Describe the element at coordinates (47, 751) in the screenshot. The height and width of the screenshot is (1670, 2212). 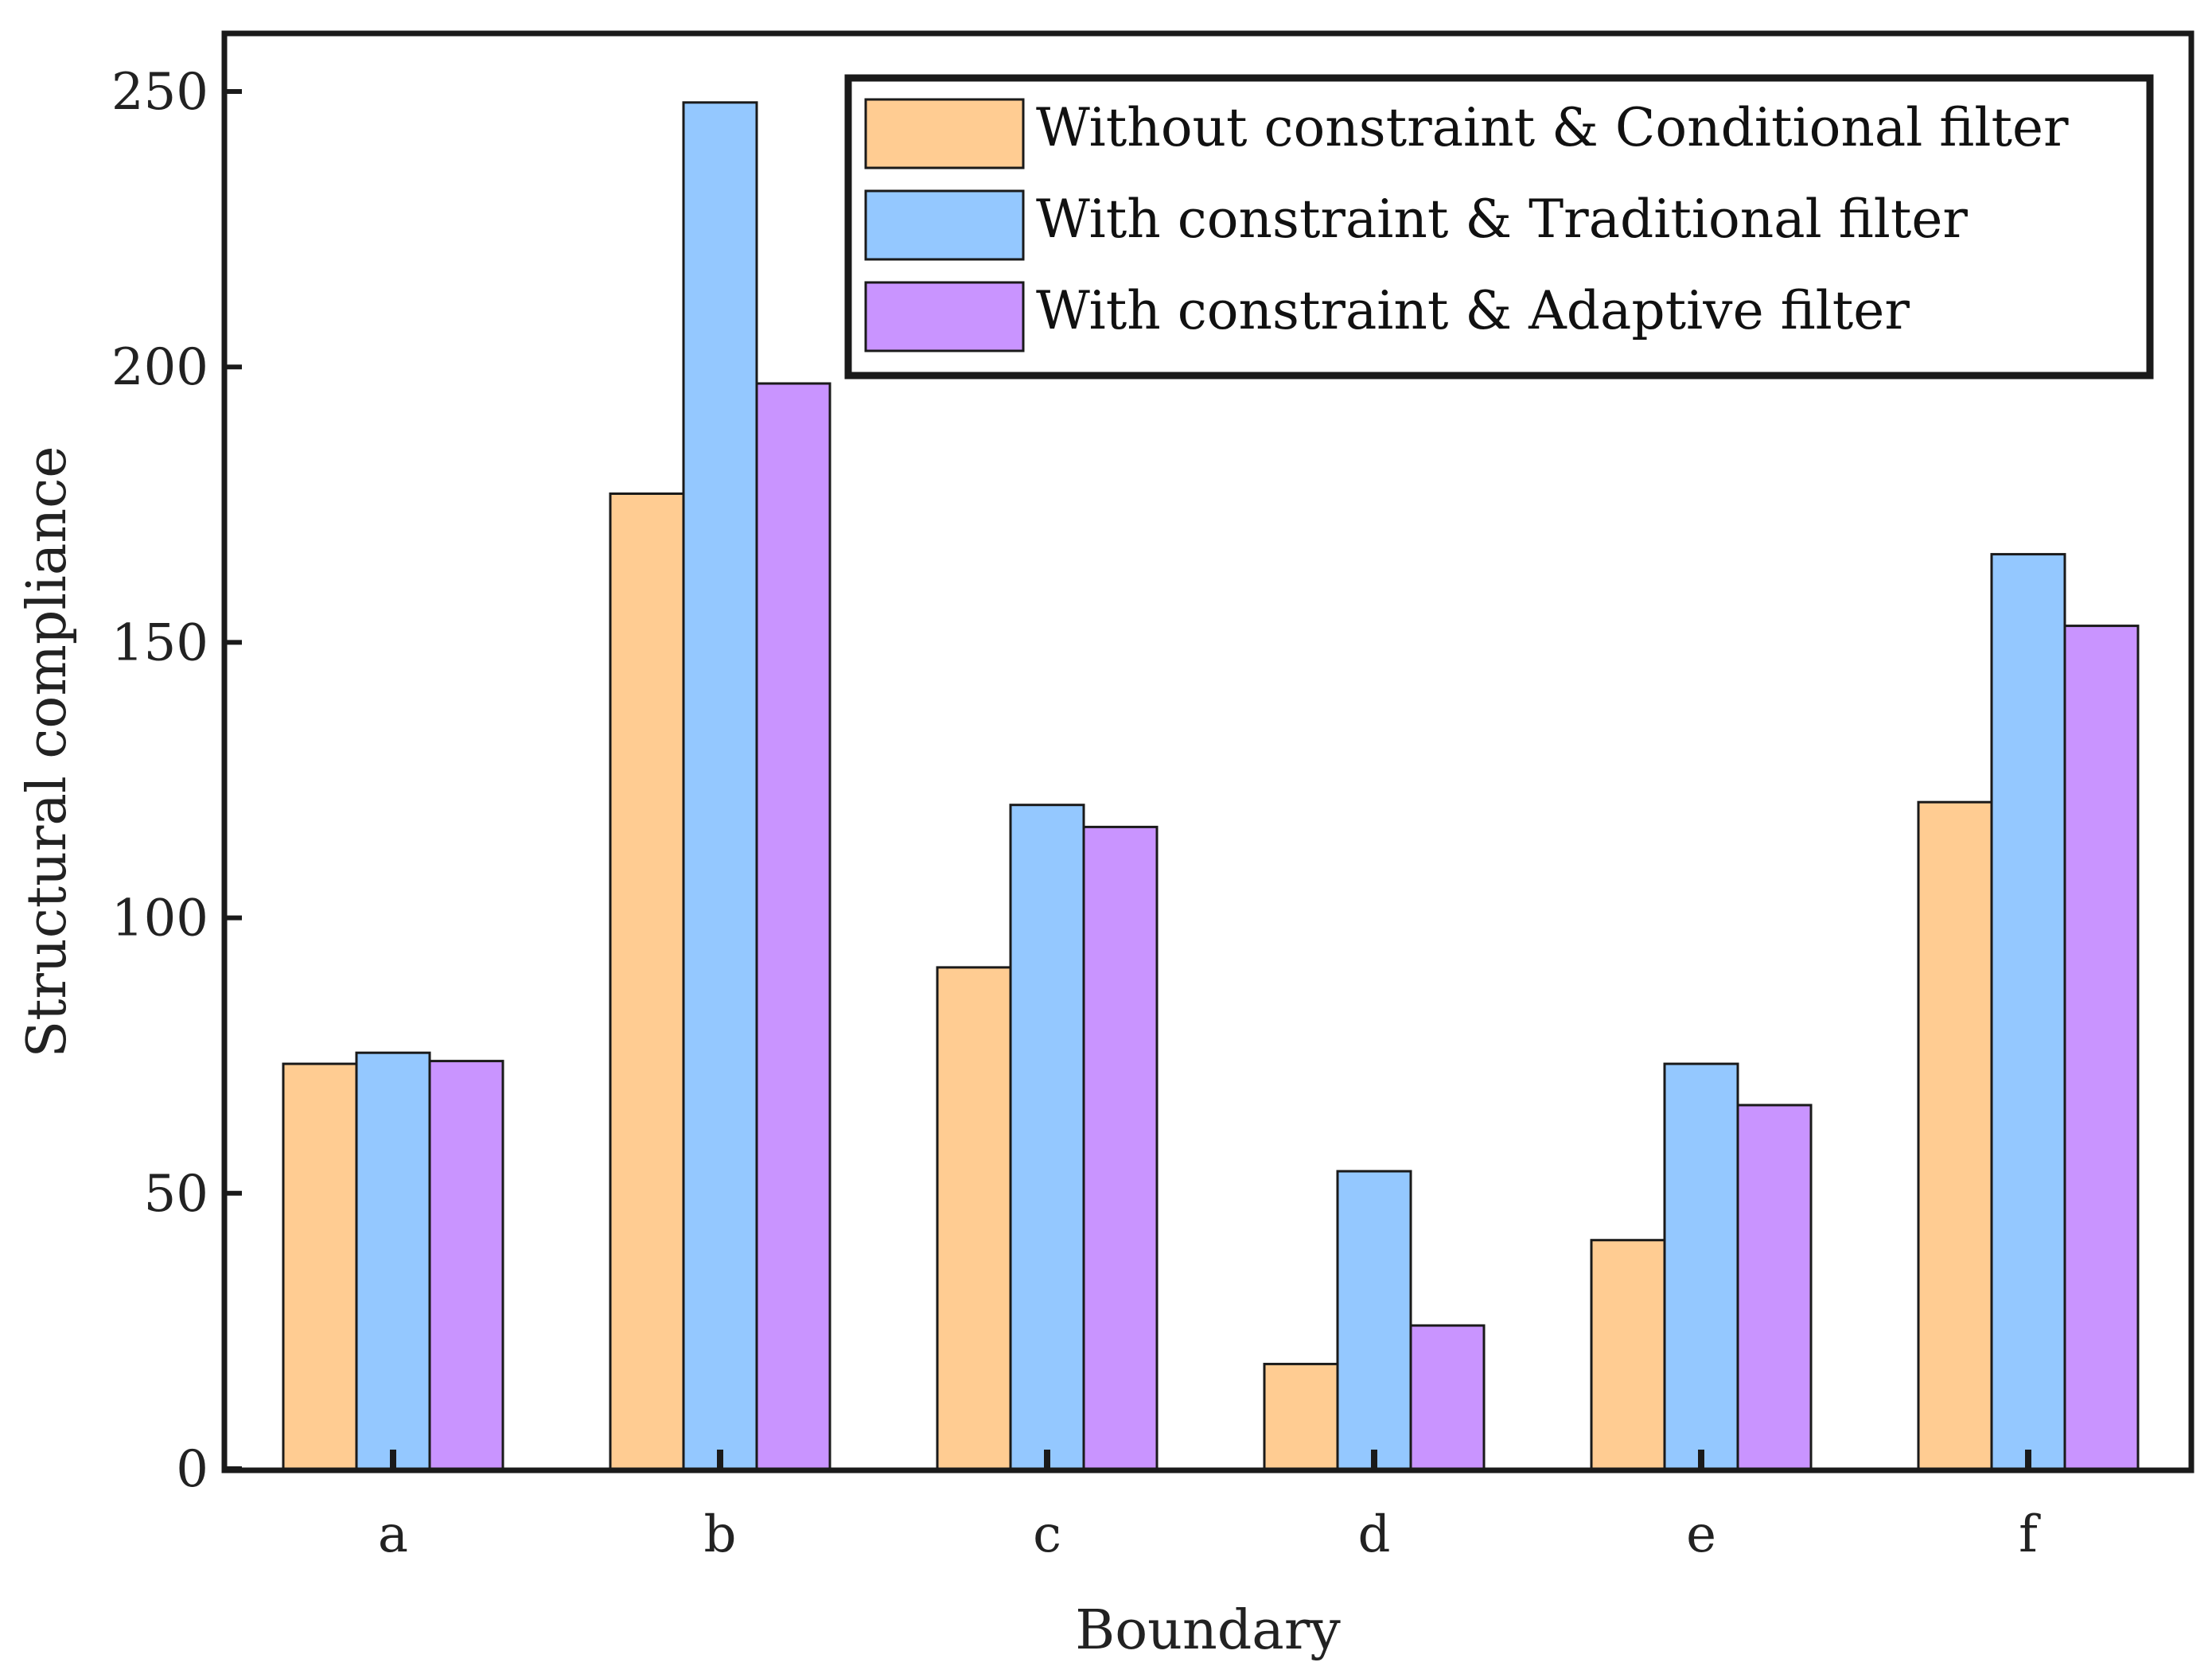
I see `y-axis-title: Structural compliance` at that location.